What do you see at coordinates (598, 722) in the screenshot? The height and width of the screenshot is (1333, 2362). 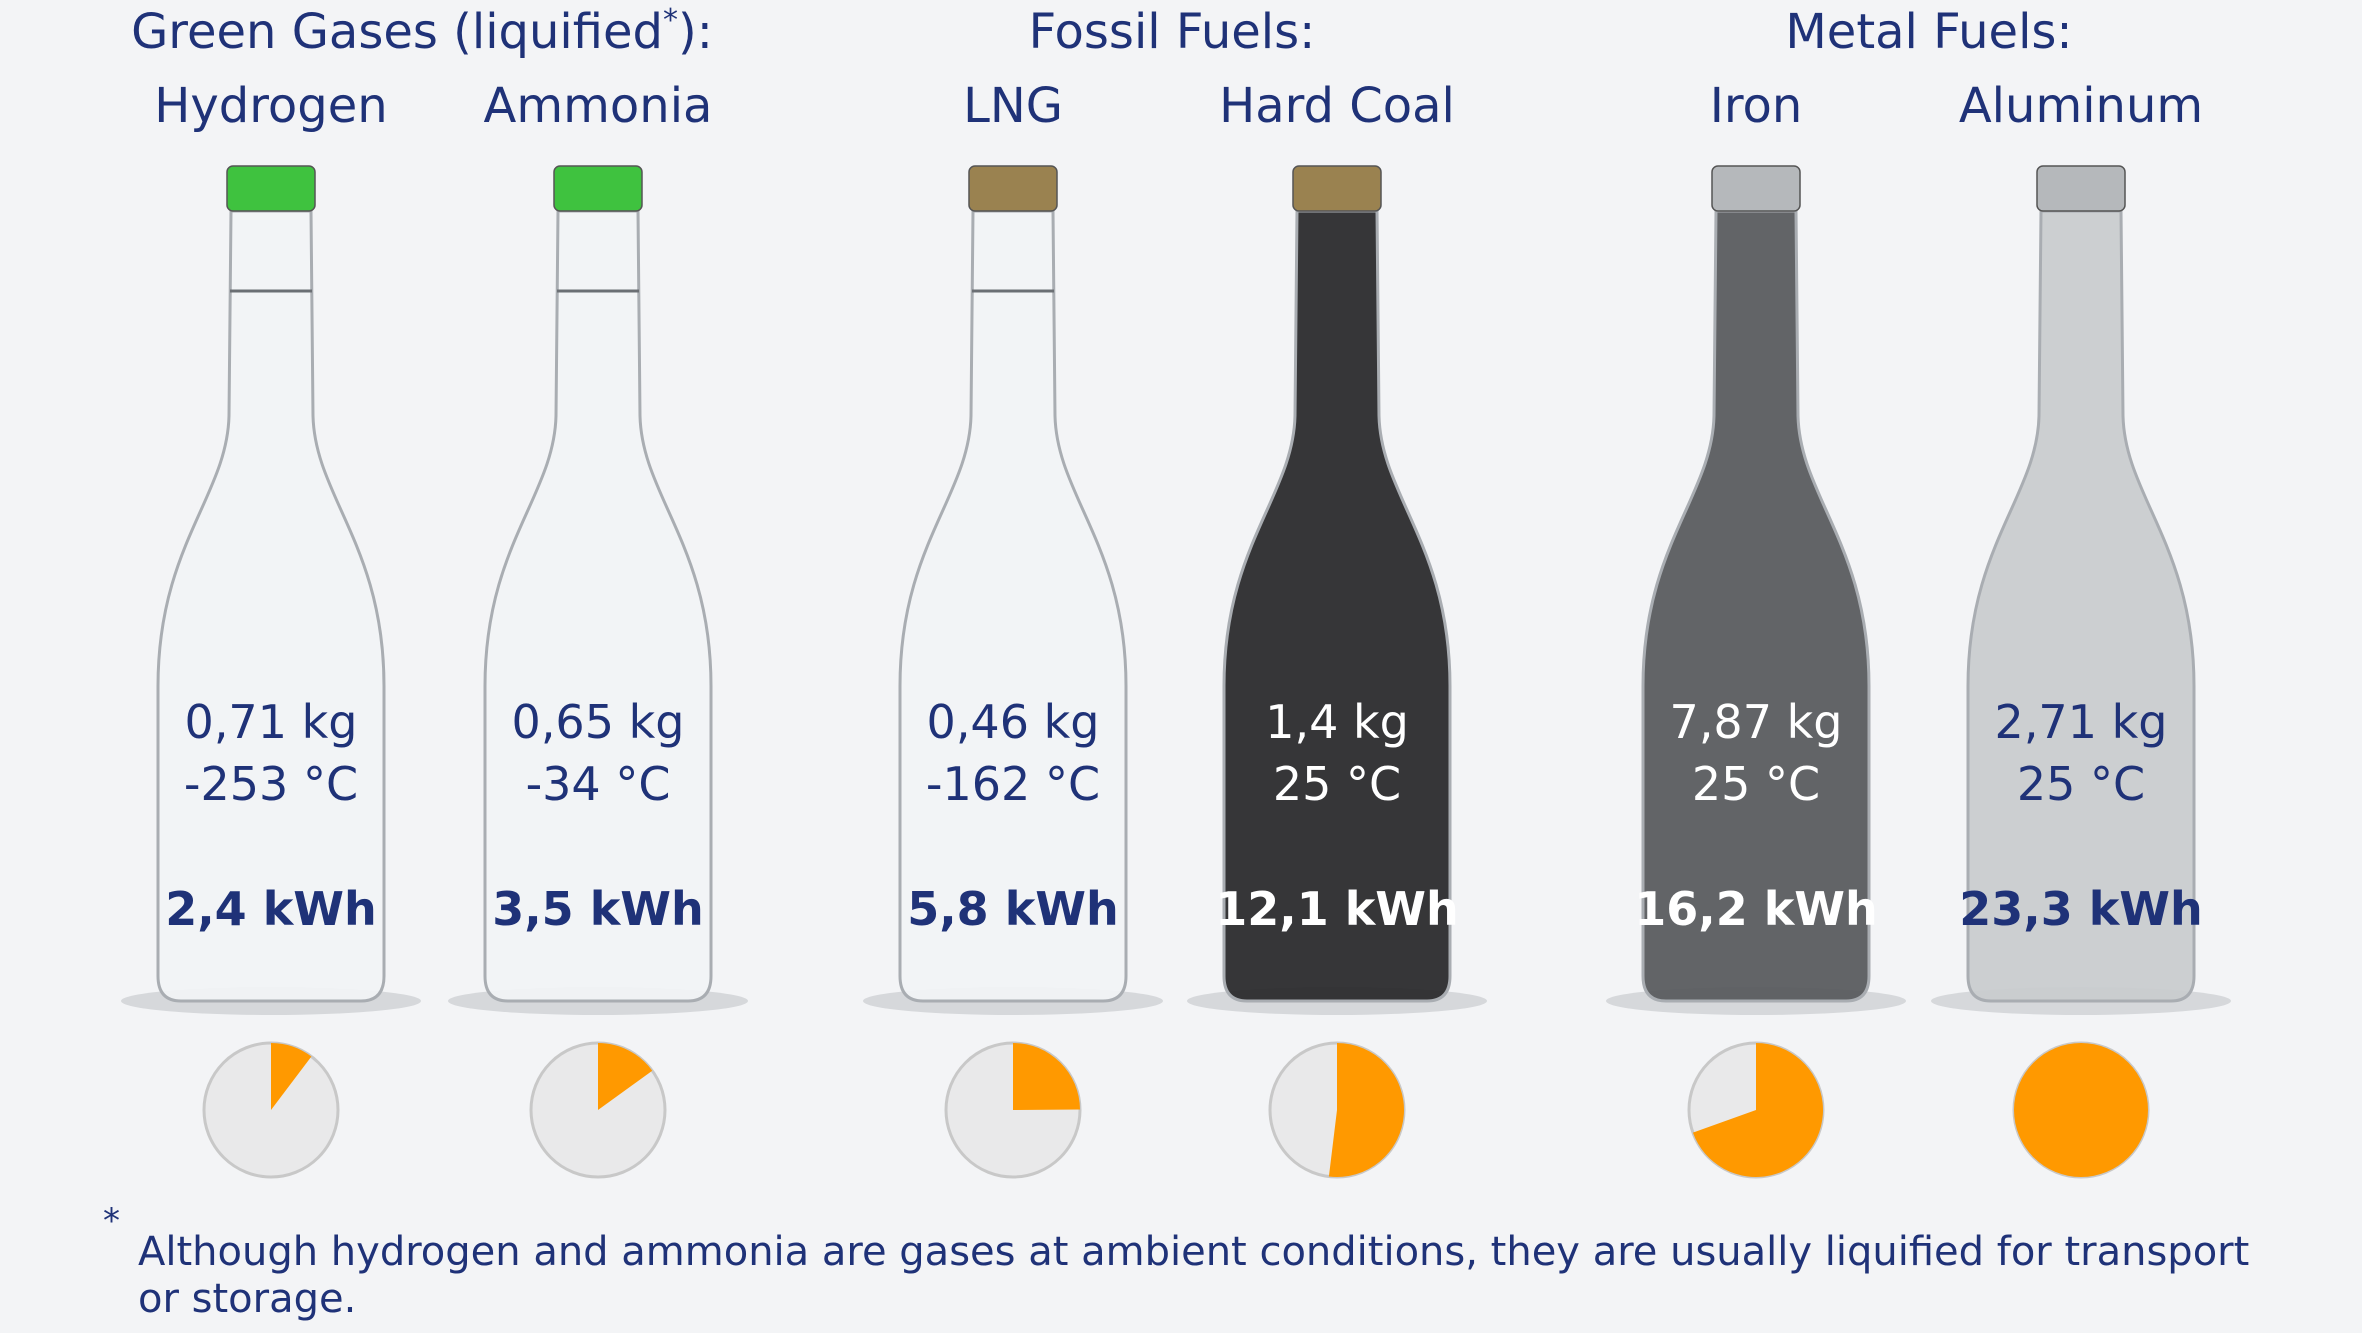 I see `mass: 0,65 kg` at bounding box center [598, 722].